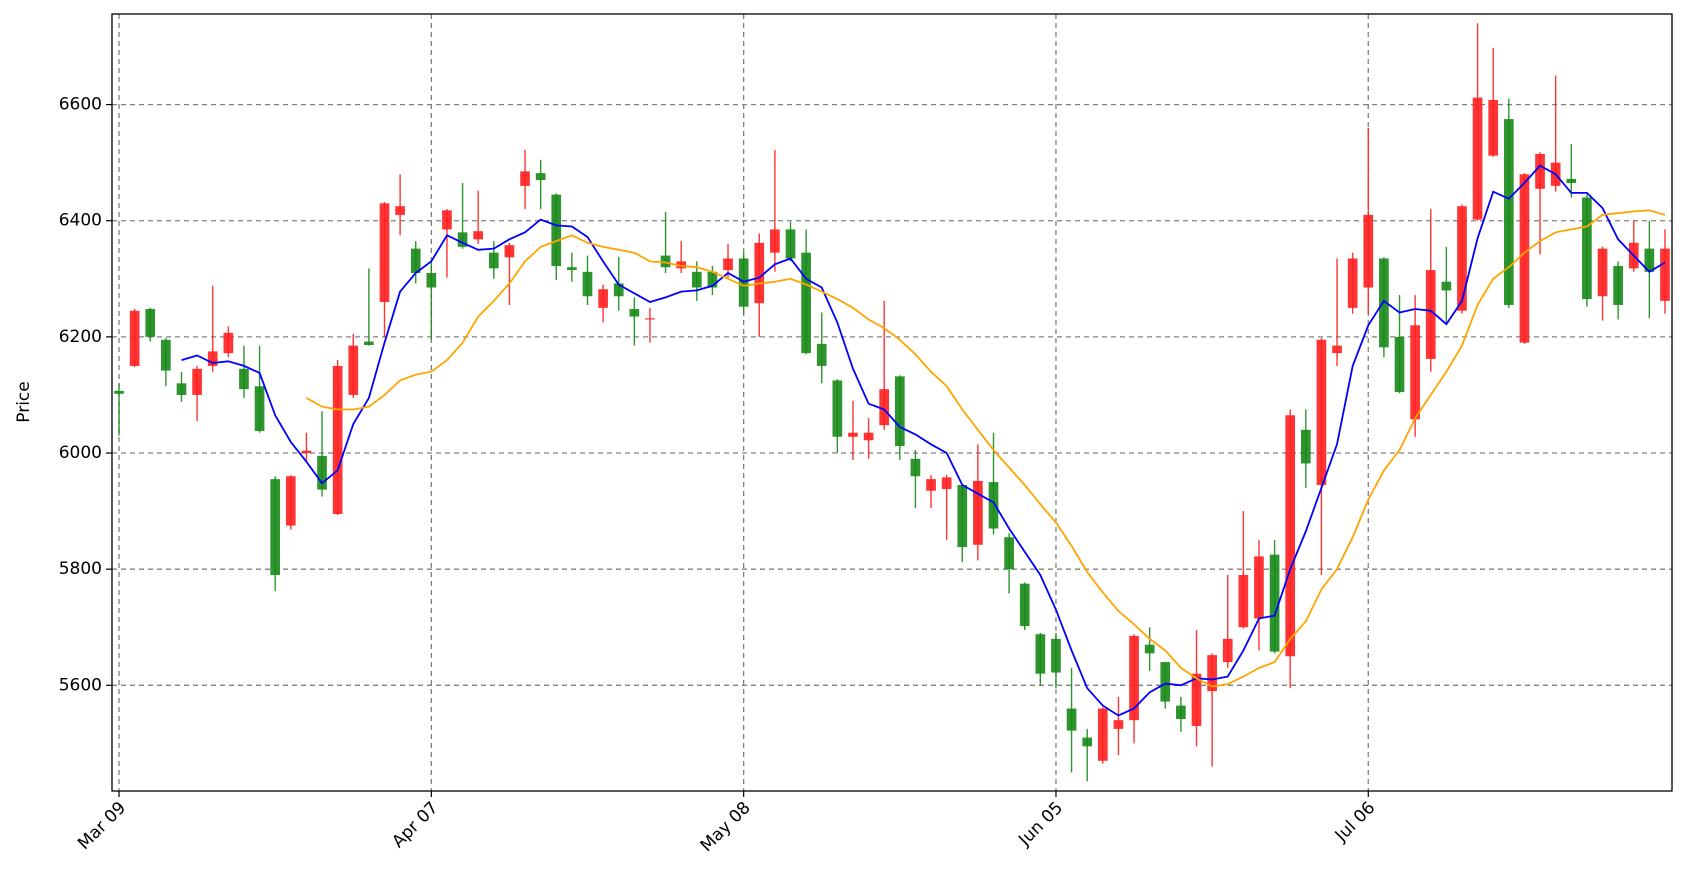 The image size is (1688, 889). Describe the element at coordinates (1040, 824) in the screenshot. I see `x-tick-label: Jun 05` at that location.